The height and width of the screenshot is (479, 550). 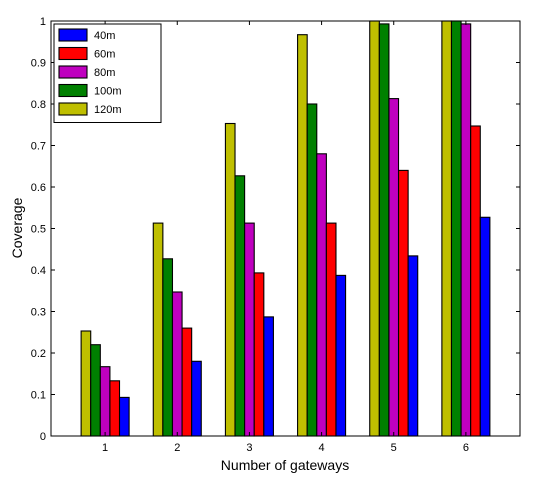 What do you see at coordinates (104, 73) in the screenshot?
I see `legend-label-80m: 80m` at bounding box center [104, 73].